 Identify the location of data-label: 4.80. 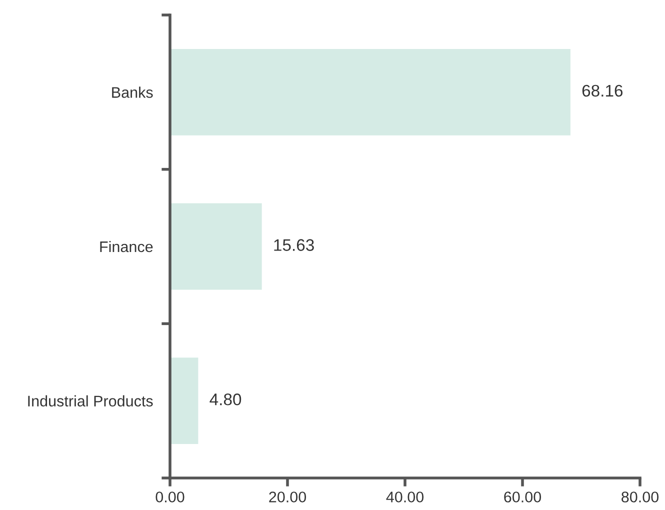
(226, 400).